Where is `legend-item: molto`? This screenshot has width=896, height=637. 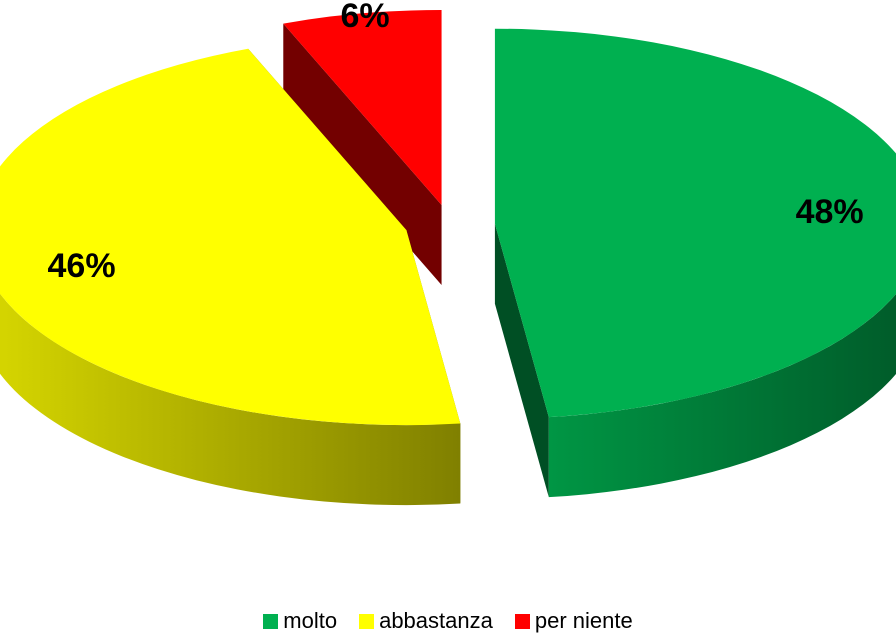 legend-item: molto is located at coordinates (300, 621).